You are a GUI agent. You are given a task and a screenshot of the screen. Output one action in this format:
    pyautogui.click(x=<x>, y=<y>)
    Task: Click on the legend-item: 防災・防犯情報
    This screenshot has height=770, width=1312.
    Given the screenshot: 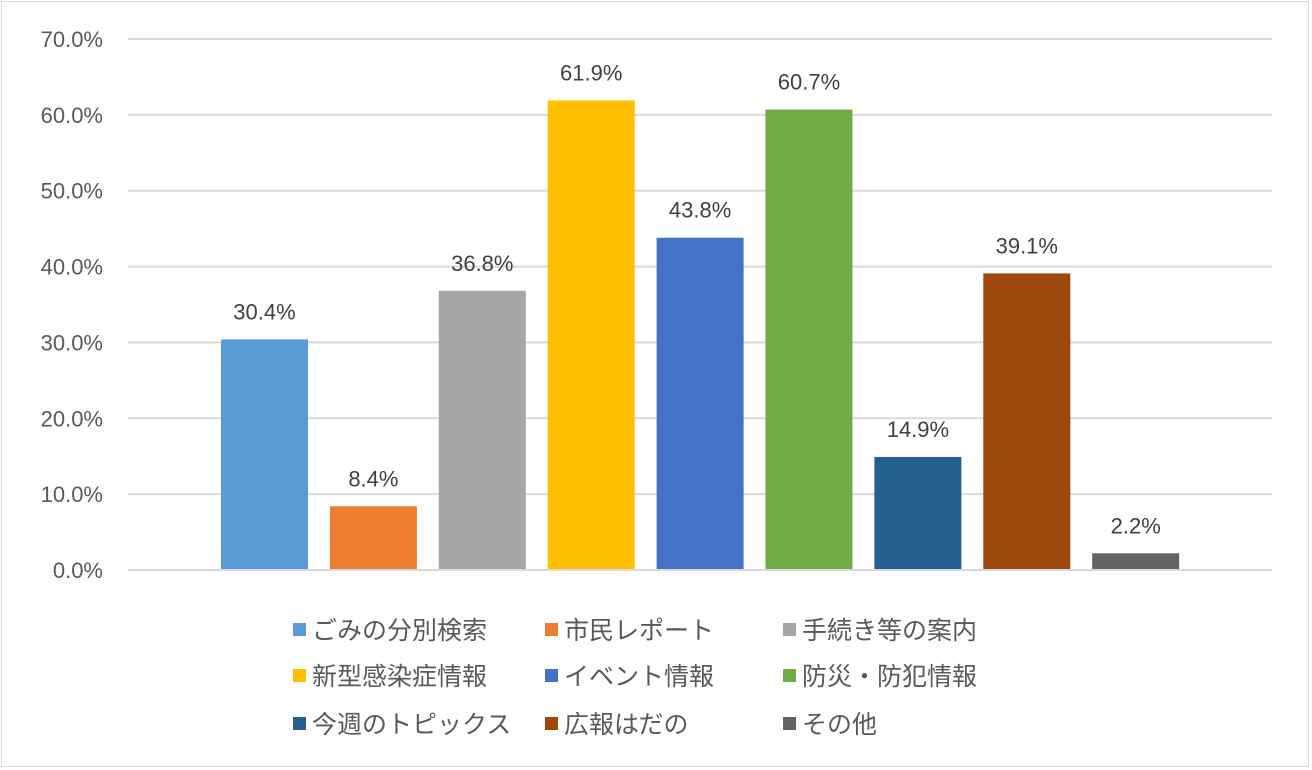 What is the action you would take?
    pyautogui.click(x=880, y=675)
    